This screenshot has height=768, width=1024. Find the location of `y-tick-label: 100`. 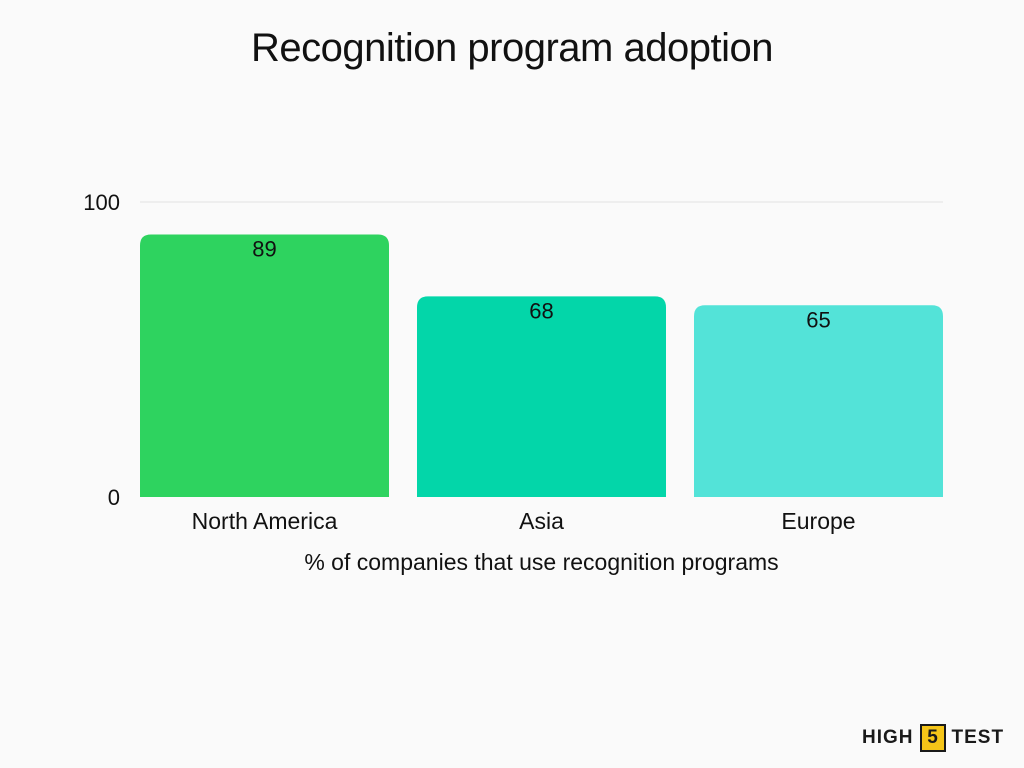

y-tick-label: 100 is located at coordinates (101, 202).